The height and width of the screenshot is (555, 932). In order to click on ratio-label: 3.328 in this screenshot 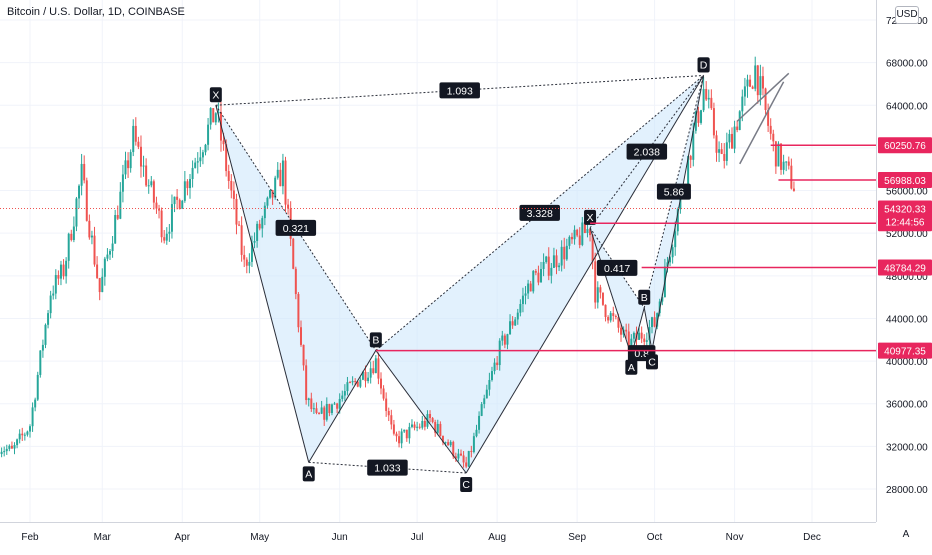, I will do `click(540, 214)`.